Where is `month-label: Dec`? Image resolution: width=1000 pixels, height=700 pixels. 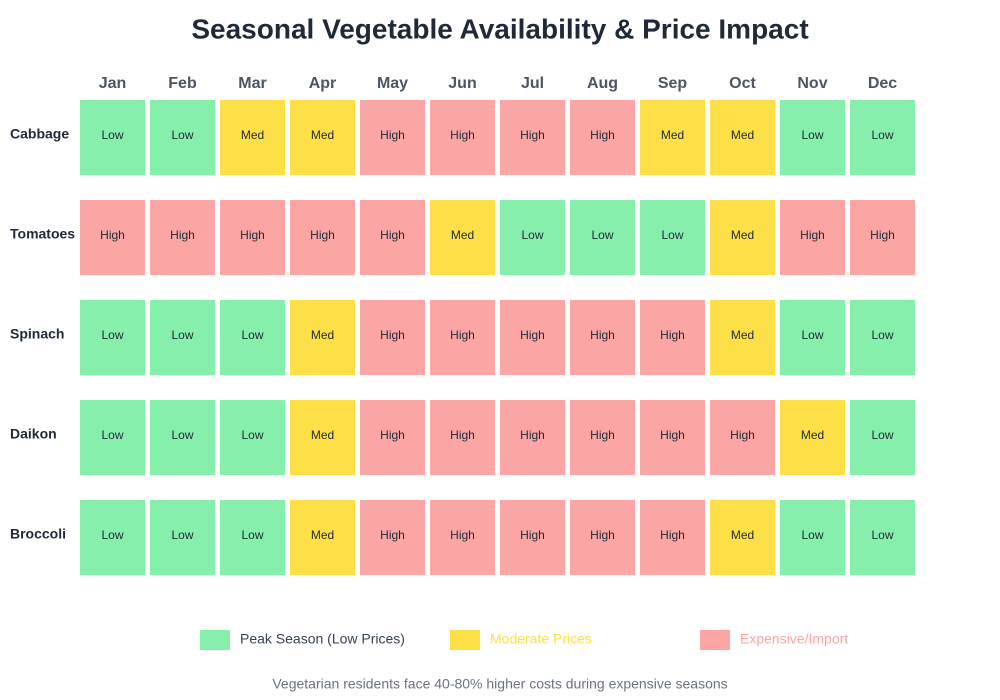
month-label: Dec is located at coordinates (882, 83).